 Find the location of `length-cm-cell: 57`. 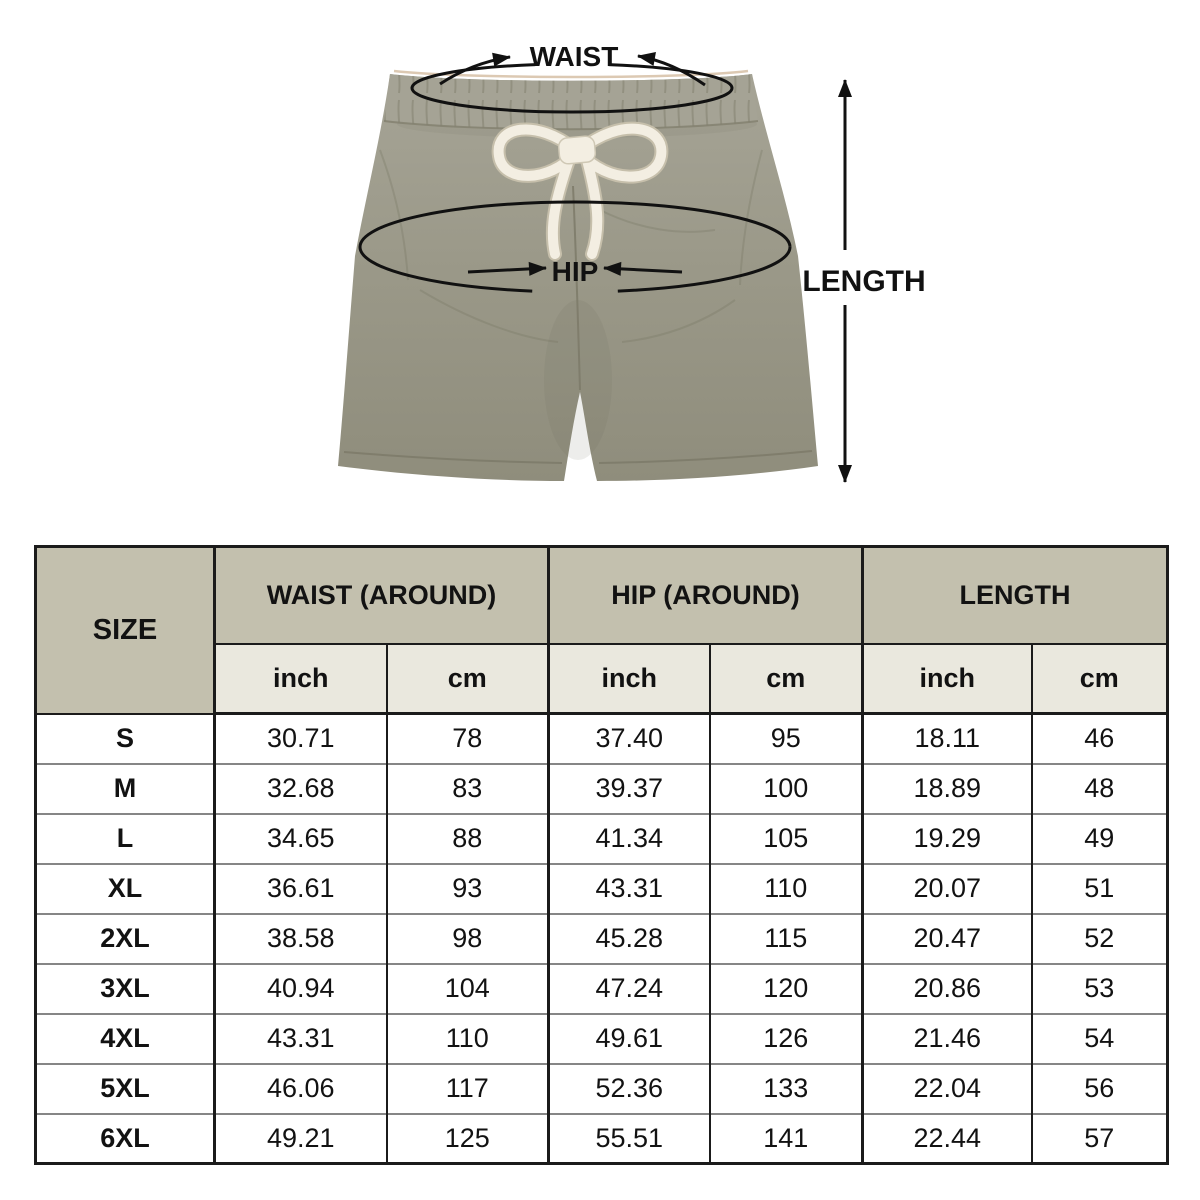

length-cm-cell: 57 is located at coordinates (1099, 1138).